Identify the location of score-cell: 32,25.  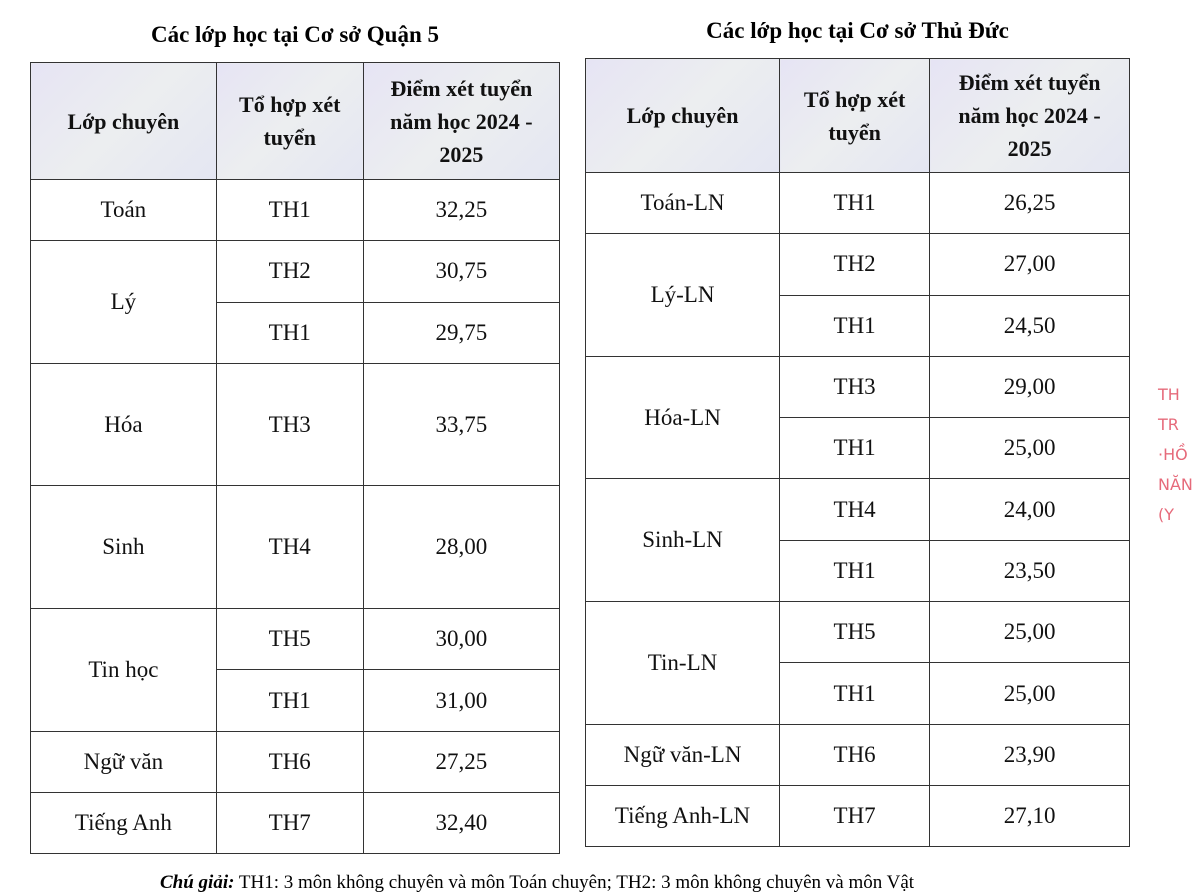
(461, 210).